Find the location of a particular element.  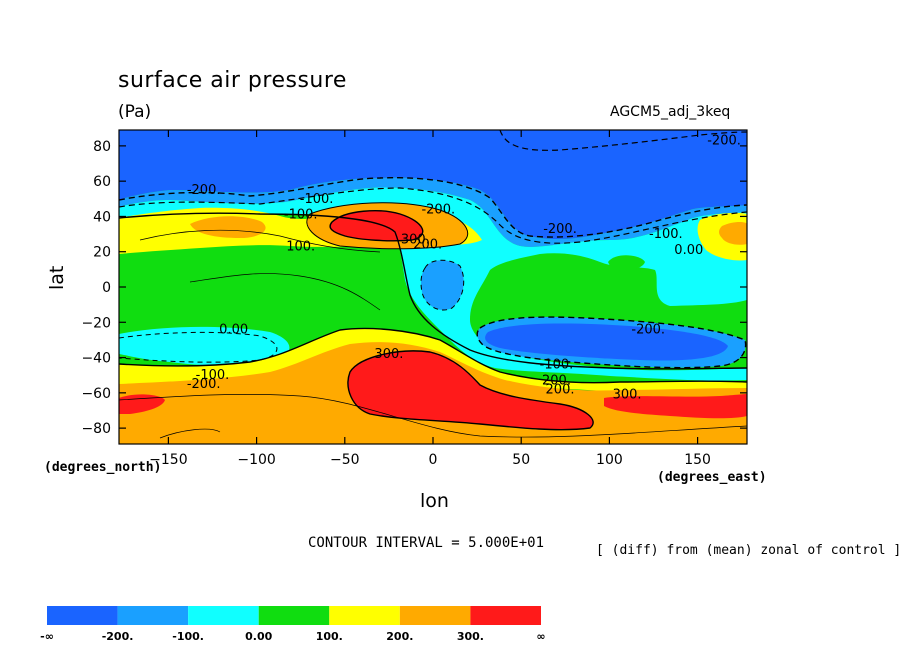

x-tick-label: 50 is located at coordinates (521, 460).